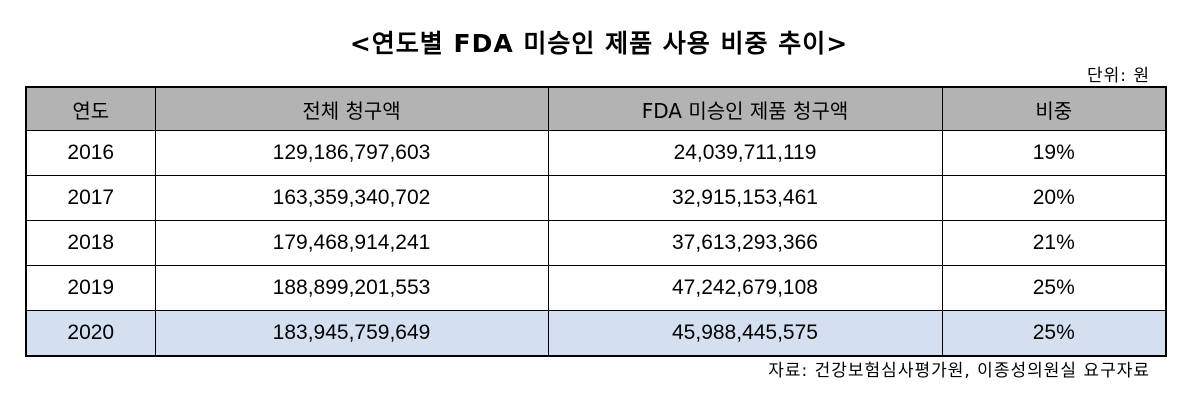  What do you see at coordinates (90, 108) in the screenshot?
I see `header-year: 연도` at bounding box center [90, 108].